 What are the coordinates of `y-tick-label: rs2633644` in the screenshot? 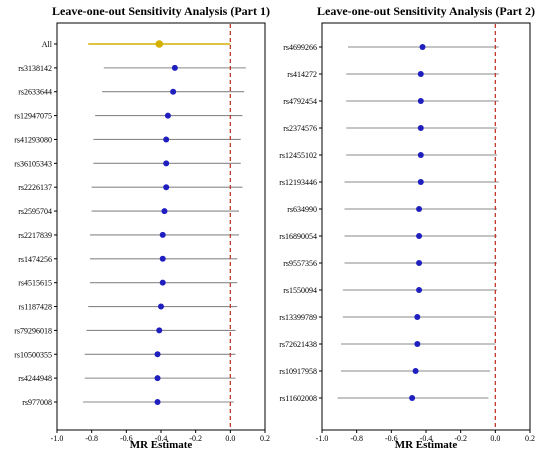 It's located at (35, 92).